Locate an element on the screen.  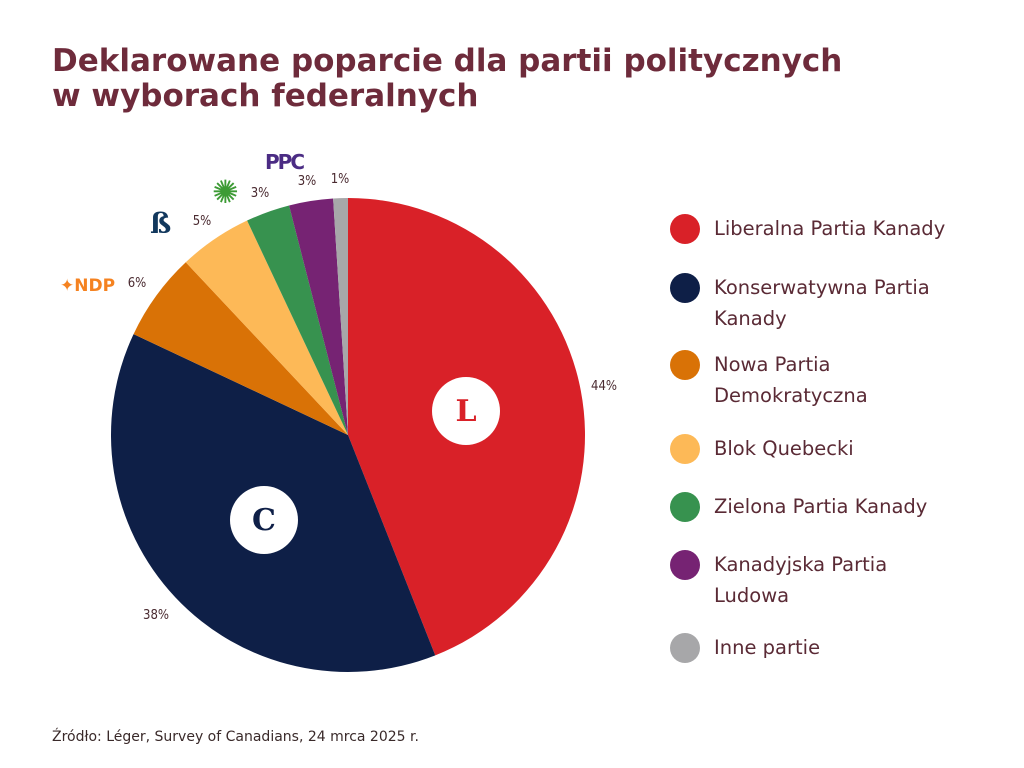
legend-item: Liberalna Partia Kanady is located at coordinates (807, 229).